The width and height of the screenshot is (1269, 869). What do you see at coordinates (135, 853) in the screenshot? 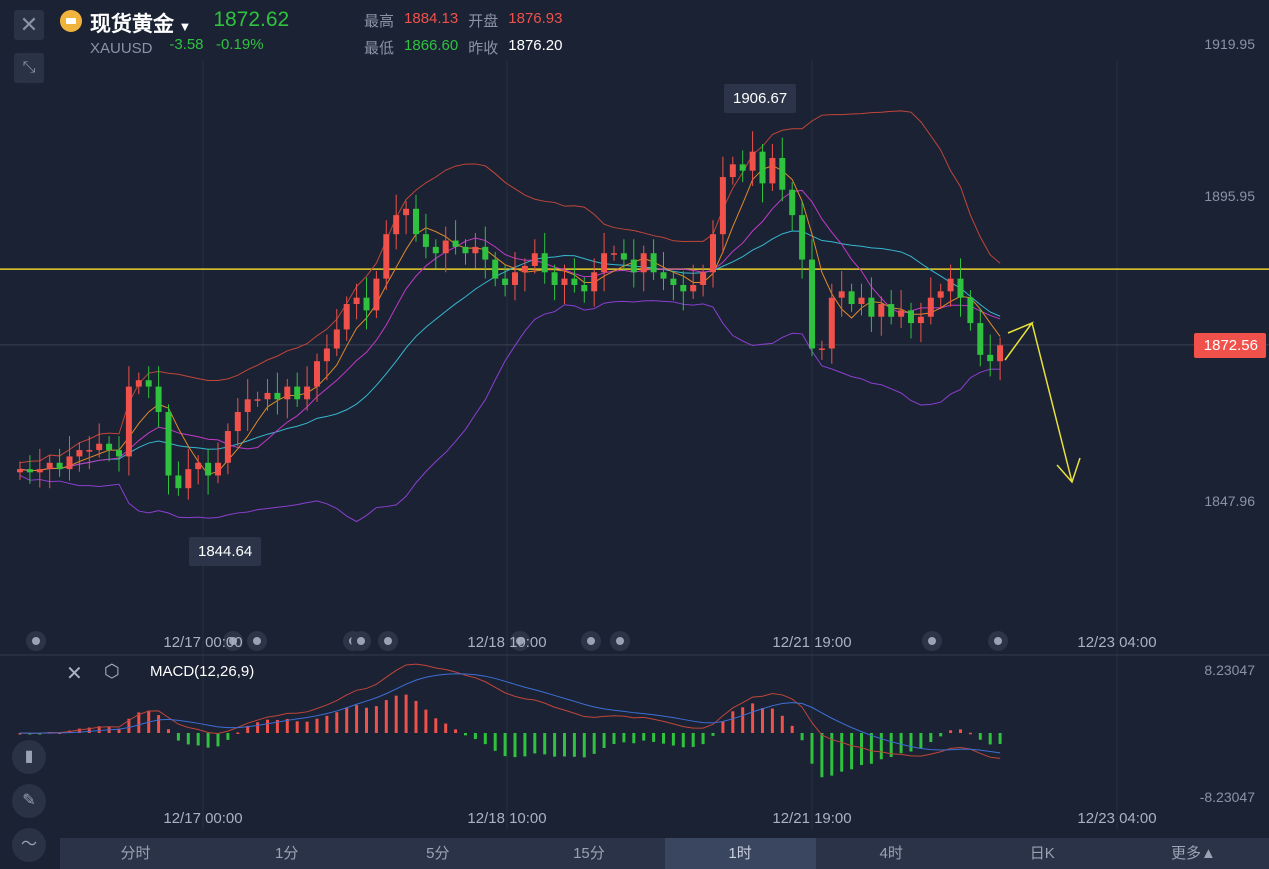
I see `tab-timeshare: 分时` at bounding box center [135, 853].